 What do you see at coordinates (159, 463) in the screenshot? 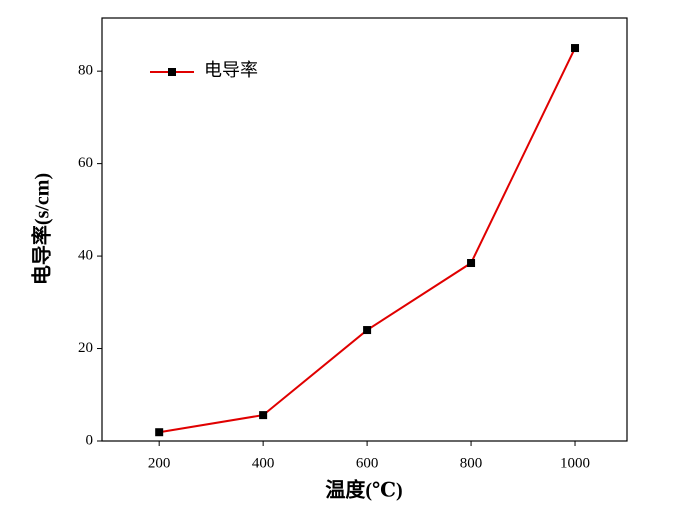
I see `x-tick-label: 200` at bounding box center [159, 463].